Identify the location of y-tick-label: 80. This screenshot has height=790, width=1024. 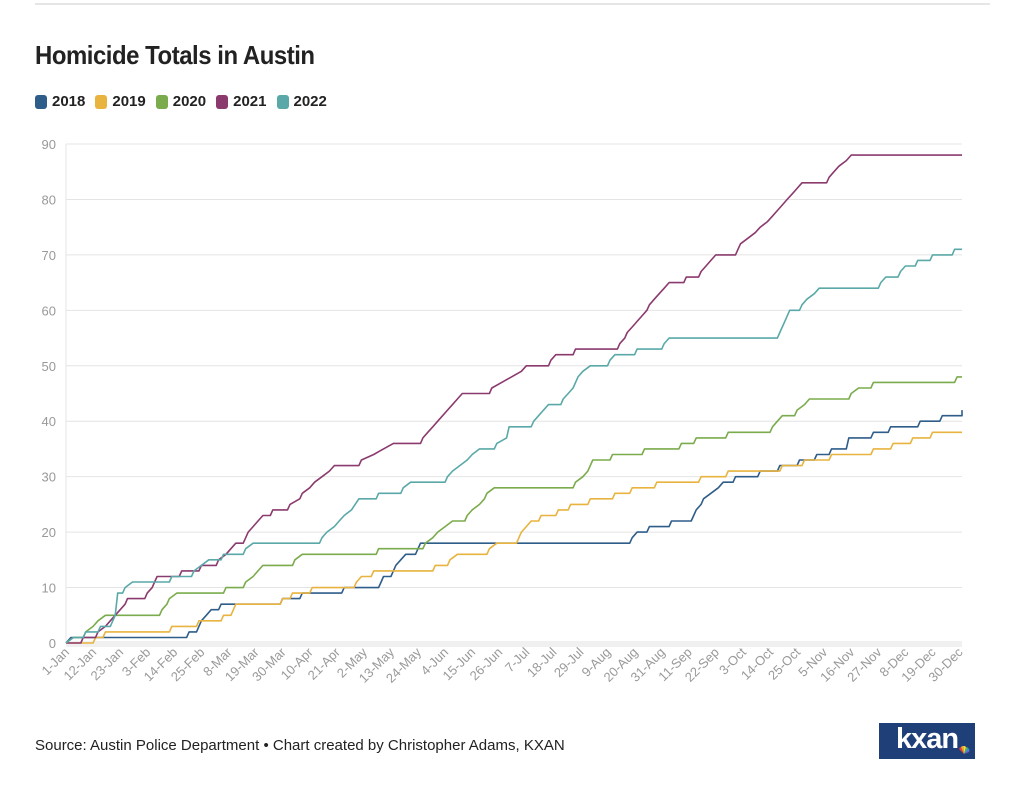
(49, 199).